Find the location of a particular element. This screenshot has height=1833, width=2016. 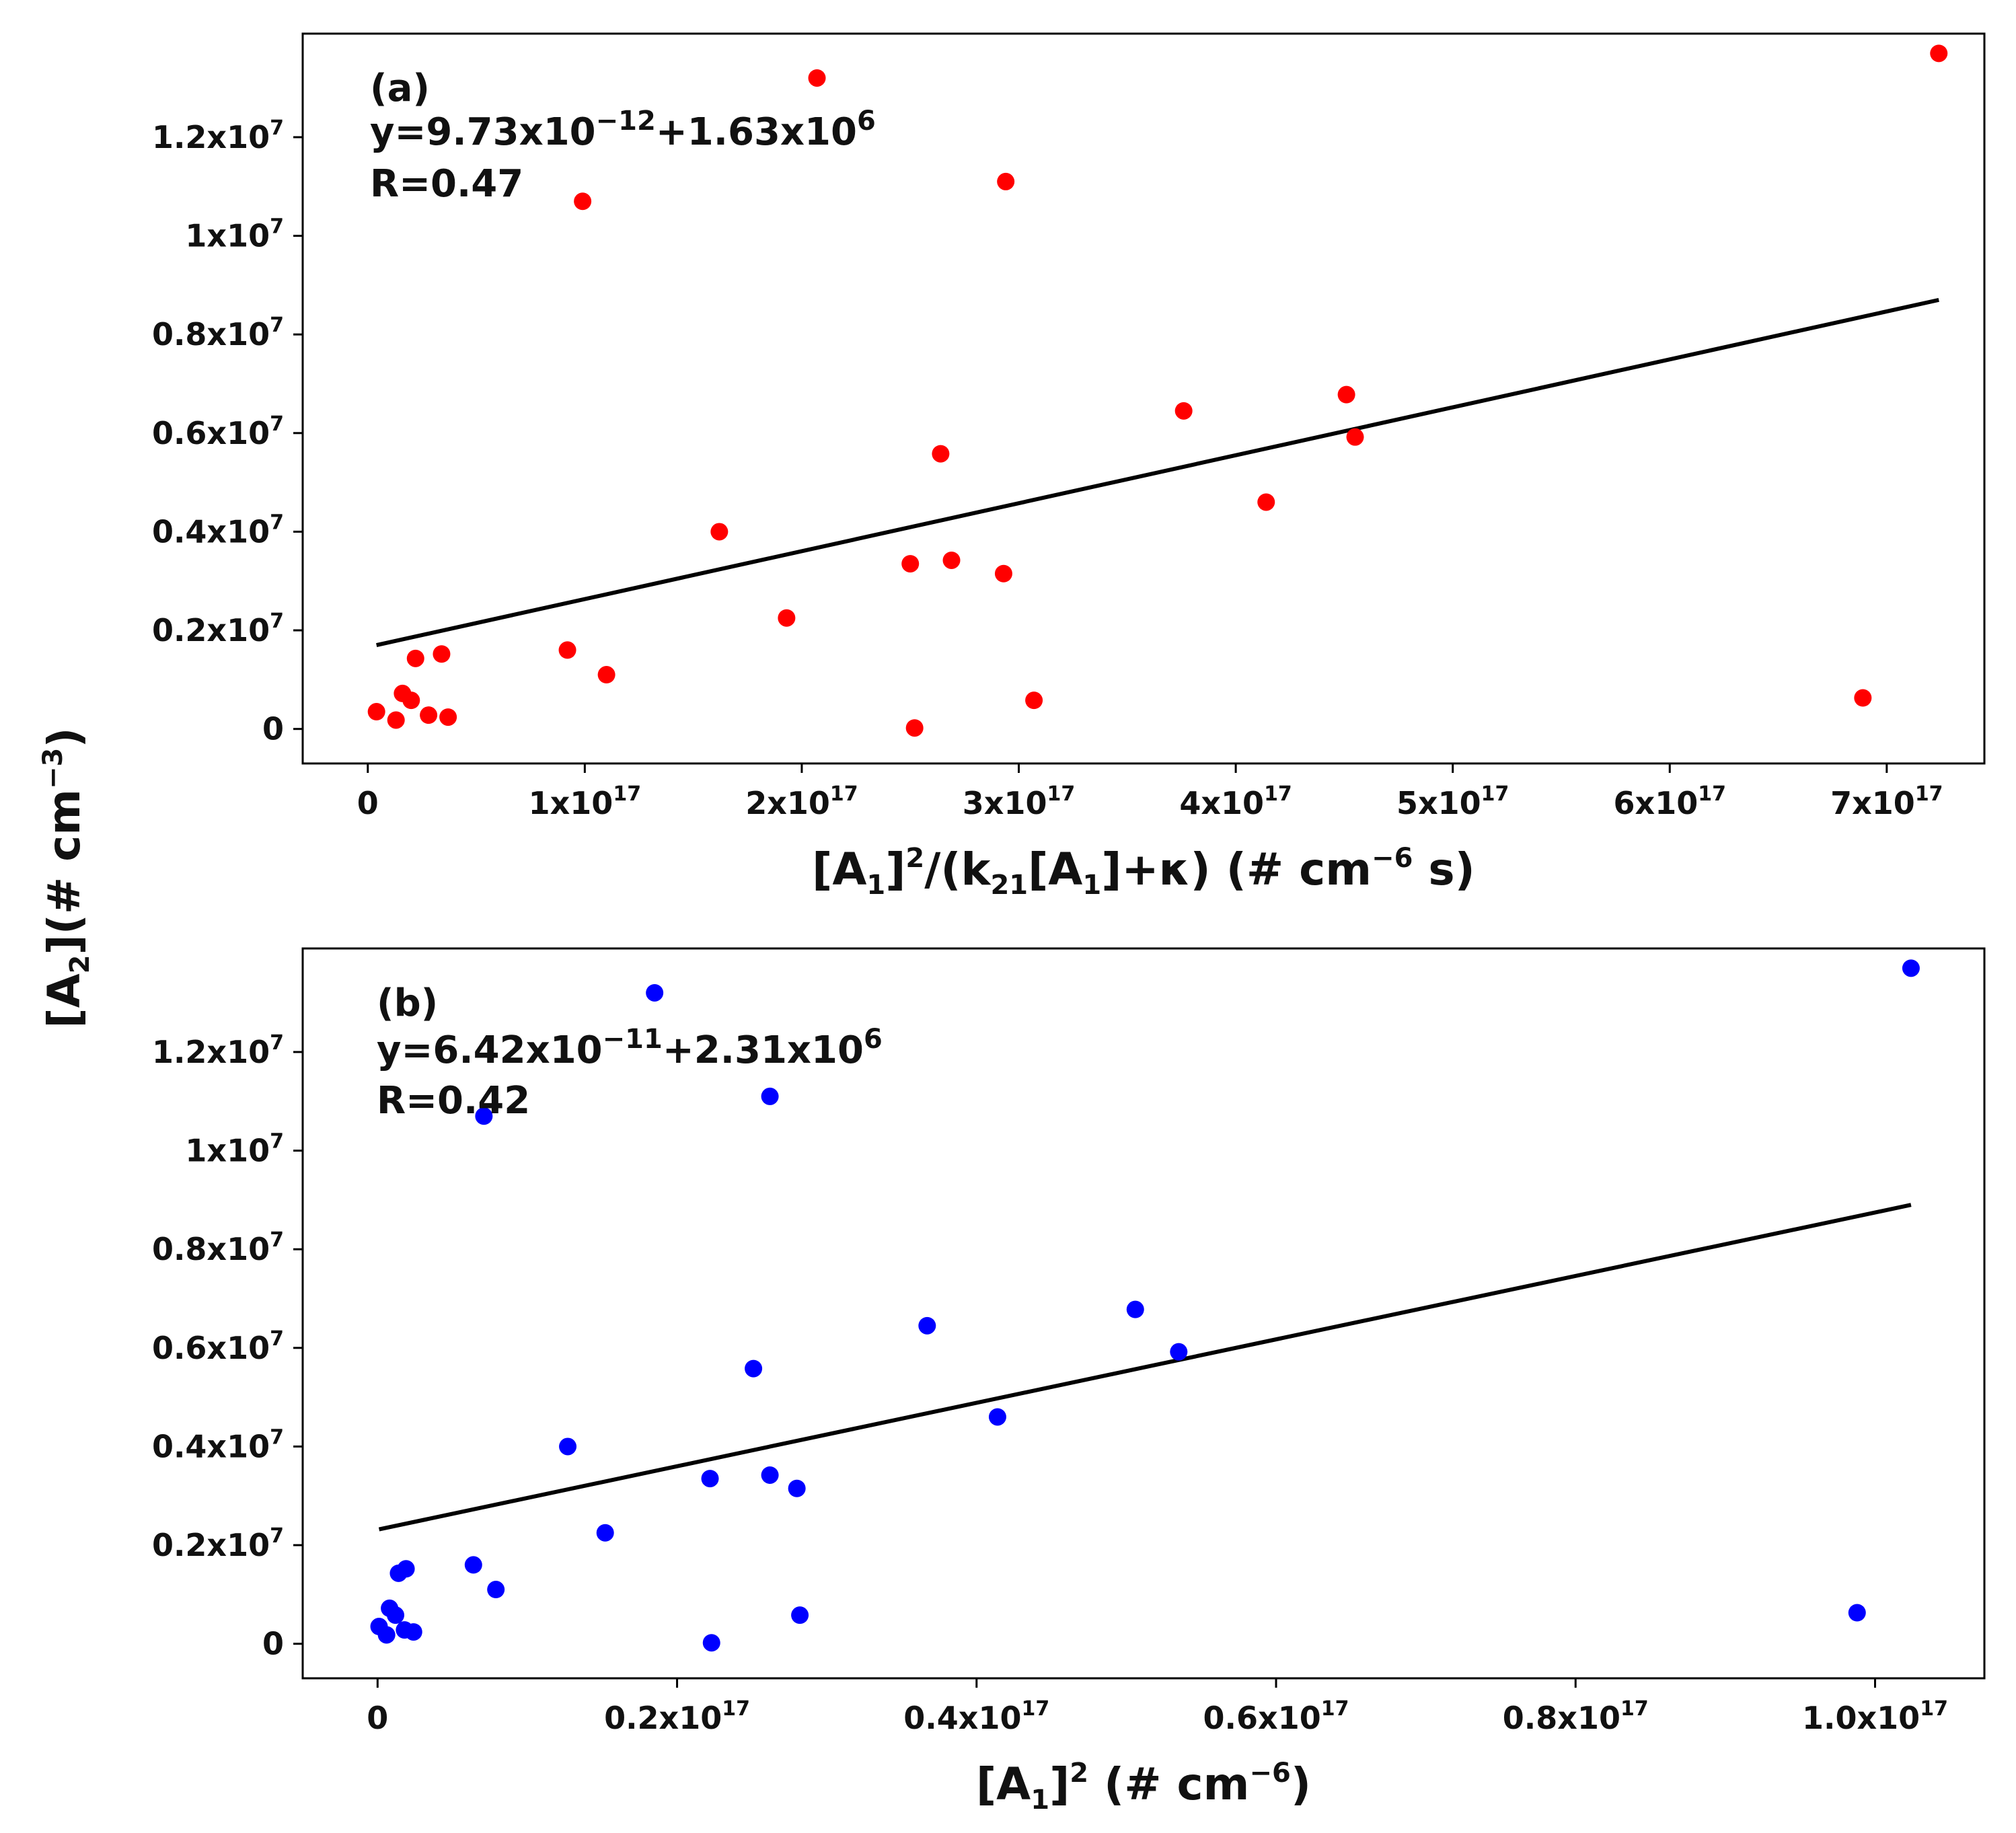

panel-b-y-tick-label: 1x10⁷ is located at coordinates (235, 1149).